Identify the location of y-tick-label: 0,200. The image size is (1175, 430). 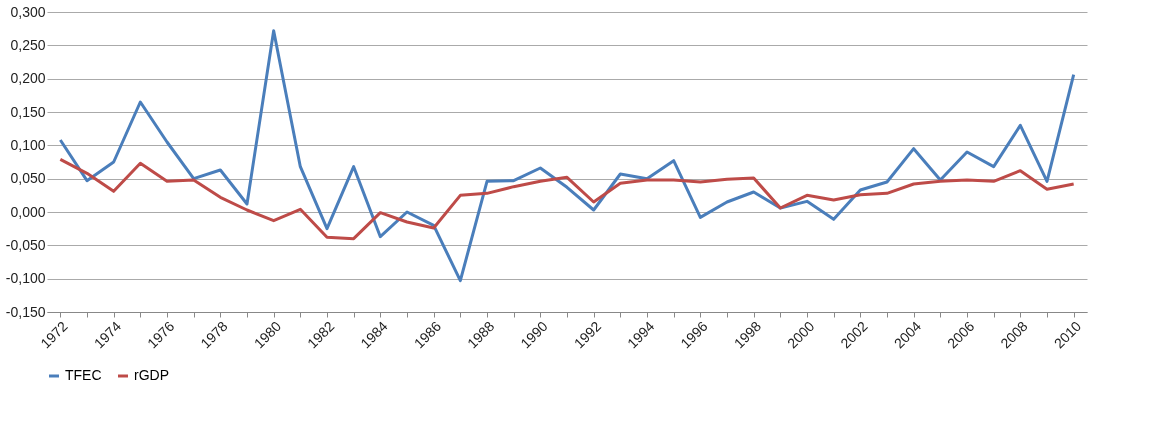
(28, 78).